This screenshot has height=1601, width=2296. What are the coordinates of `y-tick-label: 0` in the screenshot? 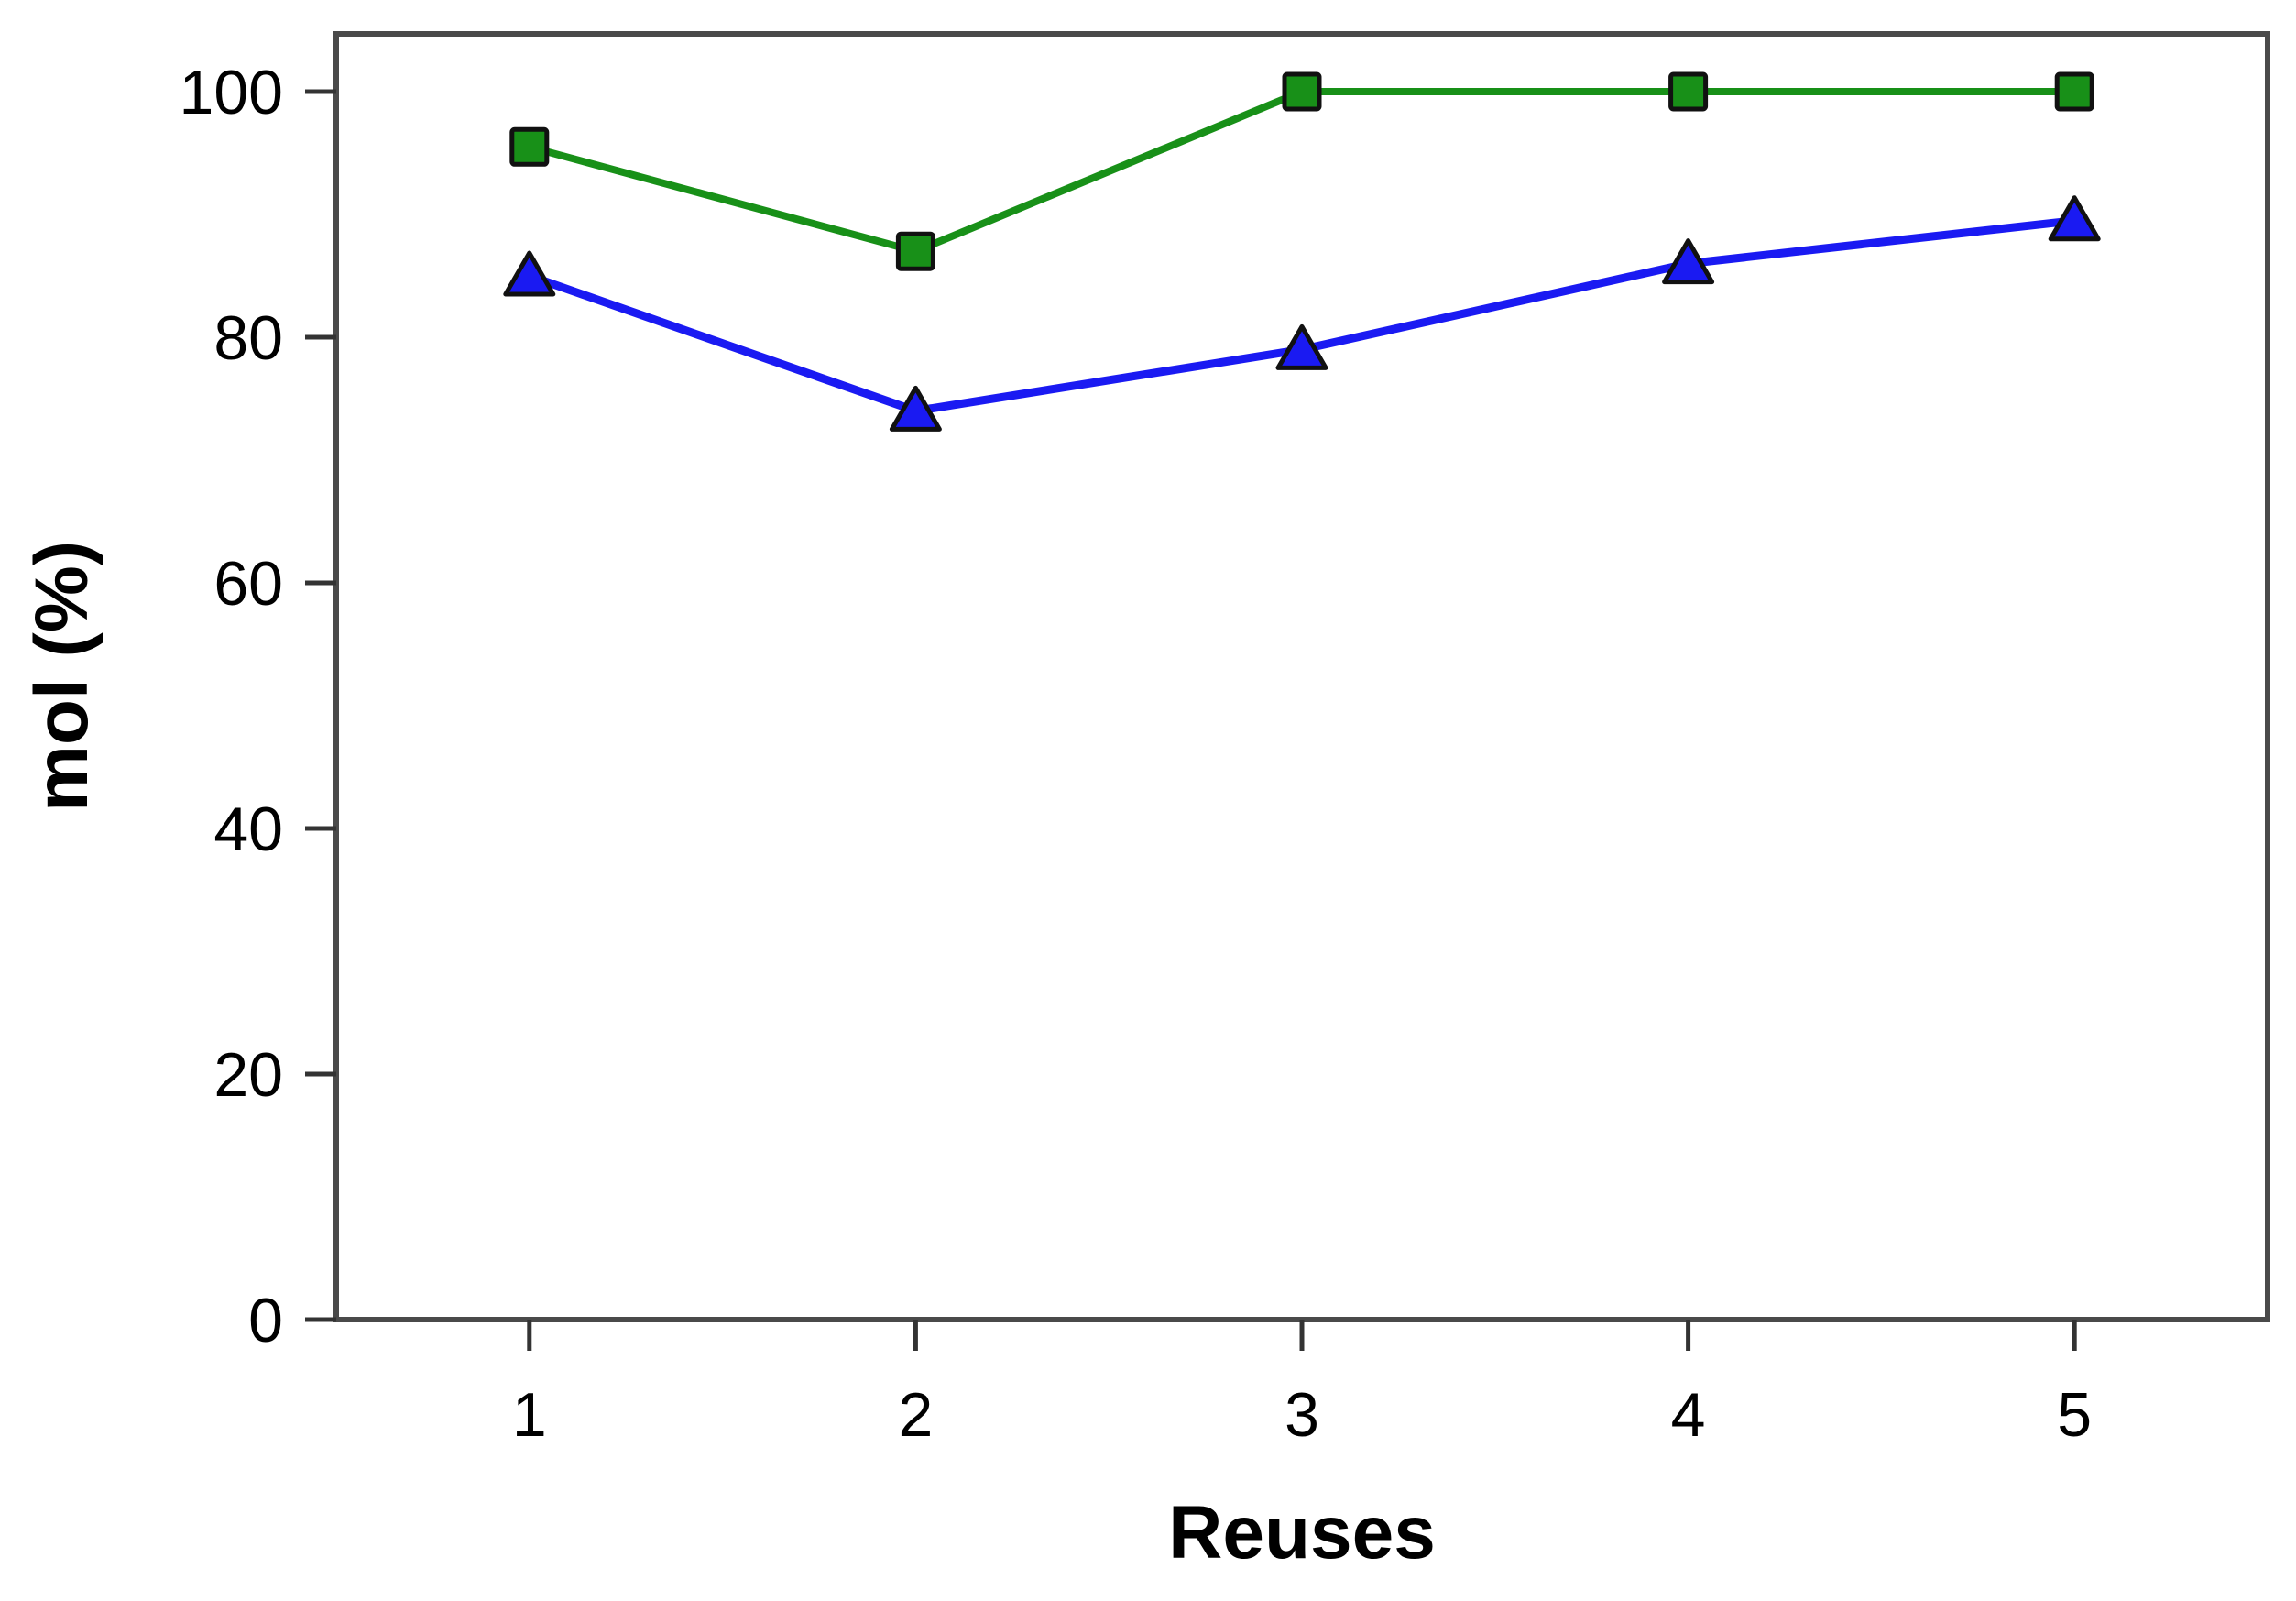 It's located at (266, 1320).